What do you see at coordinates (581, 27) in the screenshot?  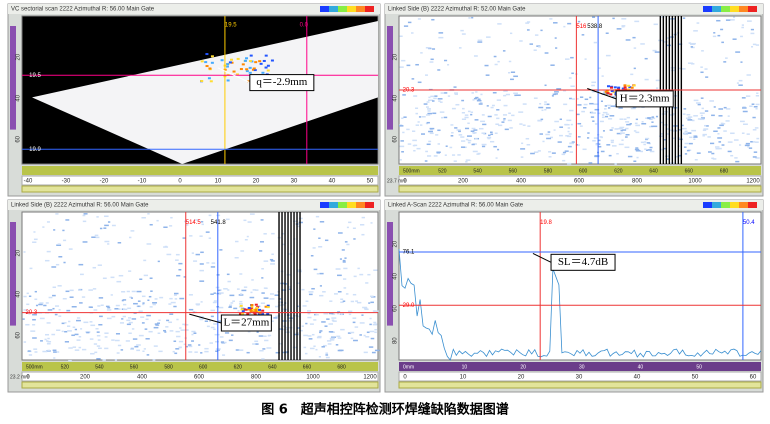 I see `cursor-label: 516` at bounding box center [581, 27].